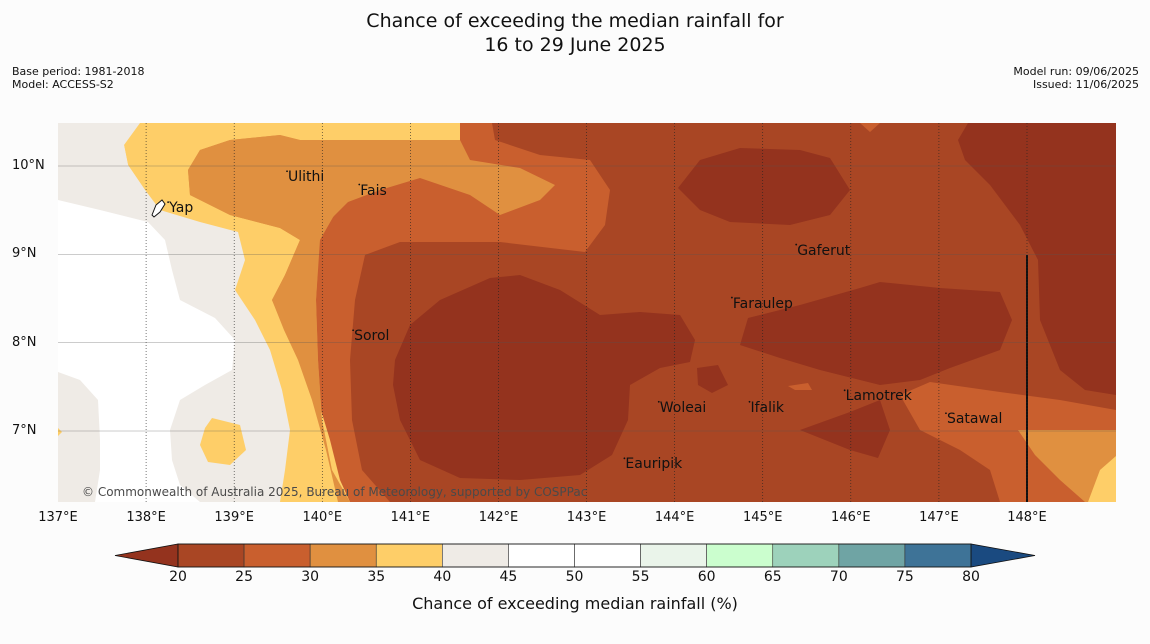  Describe the element at coordinates (442, 577) in the screenshot. I see `colorbar-tick-label: 40` at that location.